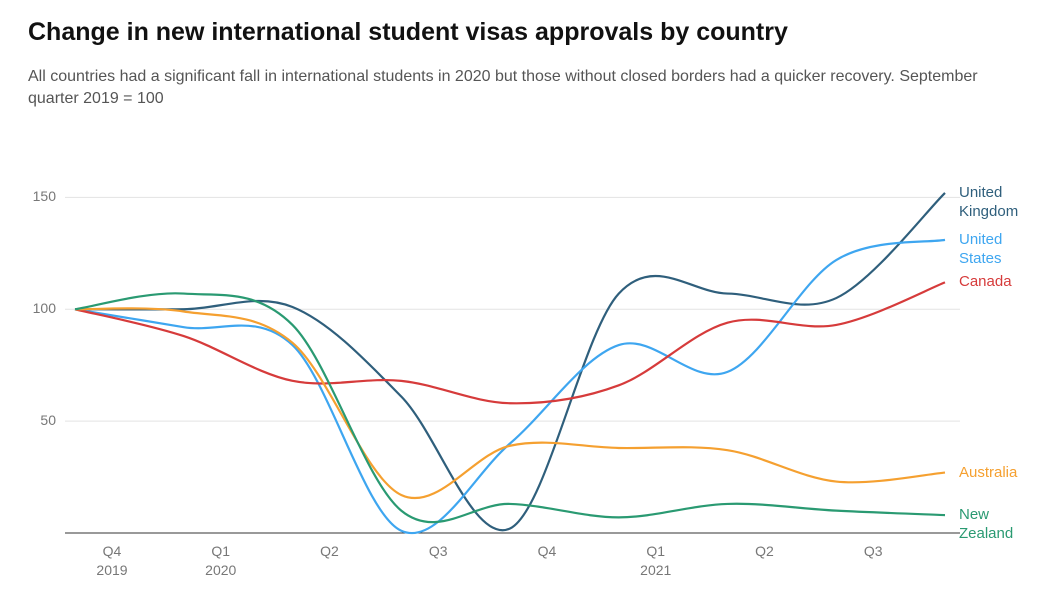 Image resolution: width=1051 pixels, height=592 pixels. Describe the element at coordinates (988, 472) in the screenshot. I see `legend-label: Australia` at that location.